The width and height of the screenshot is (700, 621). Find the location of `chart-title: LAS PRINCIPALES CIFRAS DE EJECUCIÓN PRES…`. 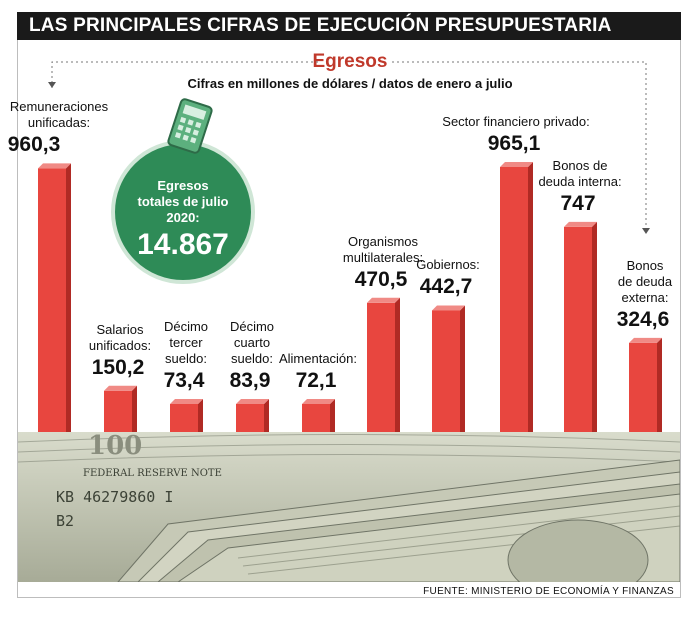

chart-title: LAS PRINCIPALES CIFRAS DE EJECUCIÓN PRES… is located at coordinates (320, 25).